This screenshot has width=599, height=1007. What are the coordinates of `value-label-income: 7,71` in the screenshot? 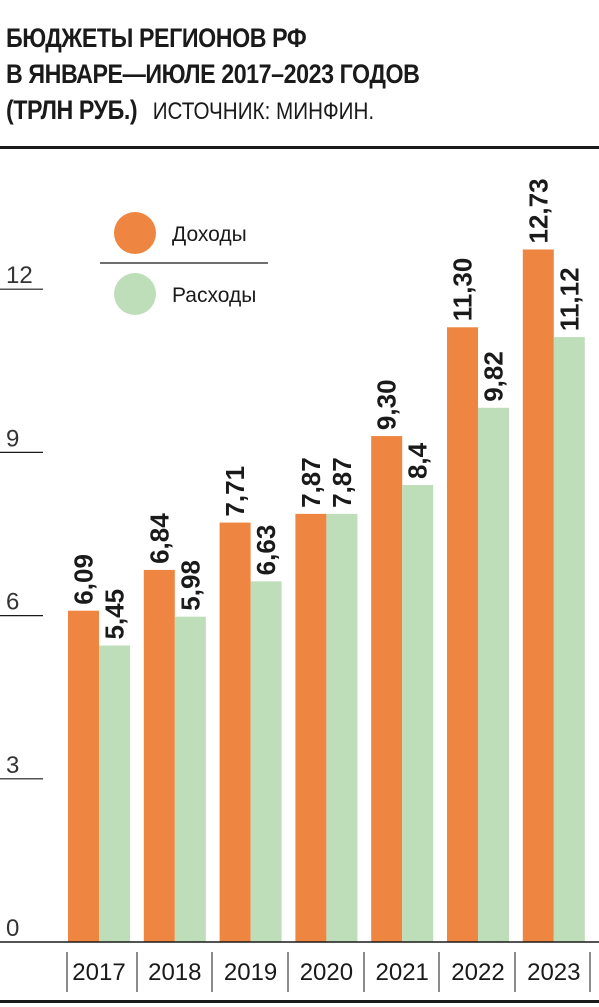 It's located at (235, 491).